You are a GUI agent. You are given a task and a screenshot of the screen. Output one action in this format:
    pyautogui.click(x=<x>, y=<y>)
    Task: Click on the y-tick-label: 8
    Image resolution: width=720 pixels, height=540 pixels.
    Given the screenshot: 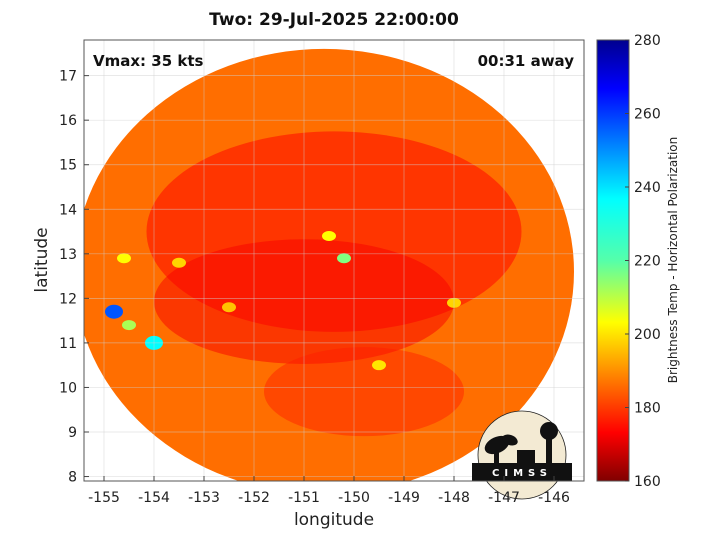 What is the action you would take?
    pyautogui.click(x=72, y=478)
    